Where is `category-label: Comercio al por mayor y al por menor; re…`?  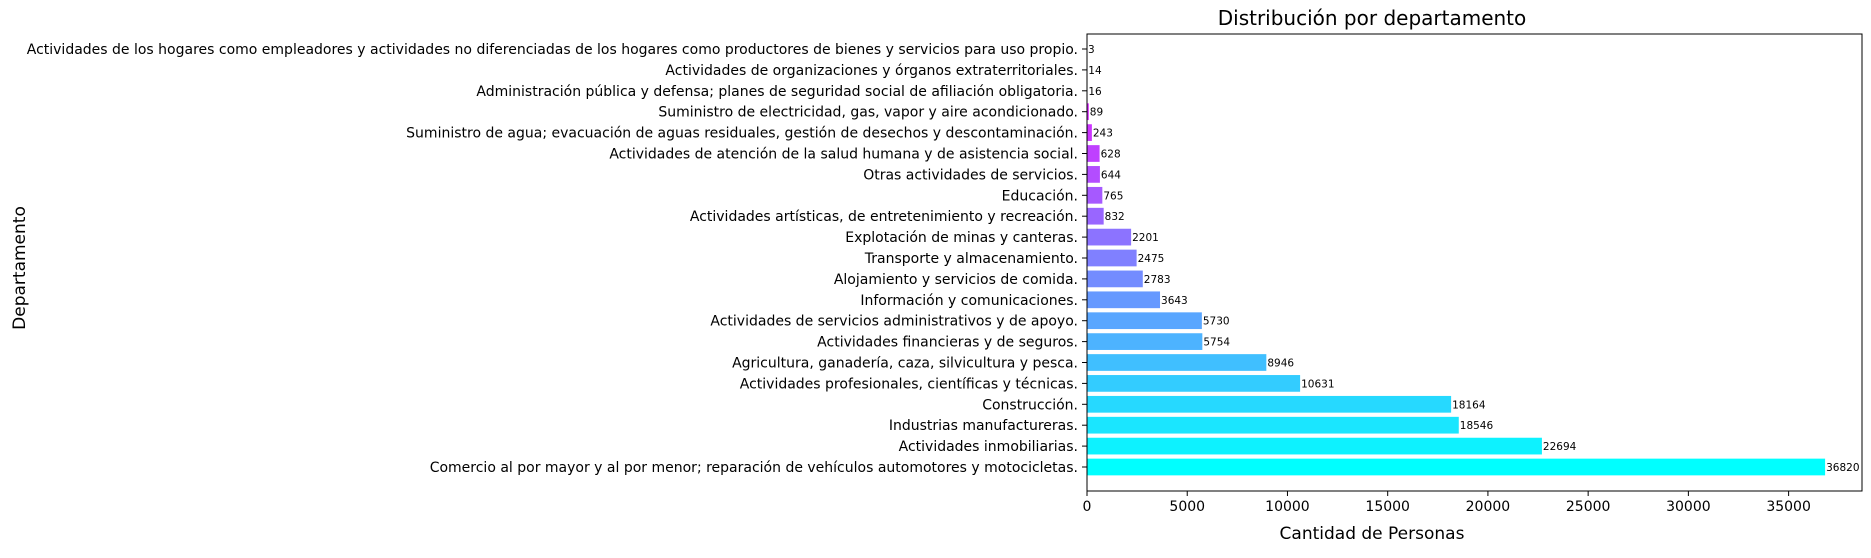
category-label: Comercio al por mayor y al por menor; re… is located at coordinates (754, 468).